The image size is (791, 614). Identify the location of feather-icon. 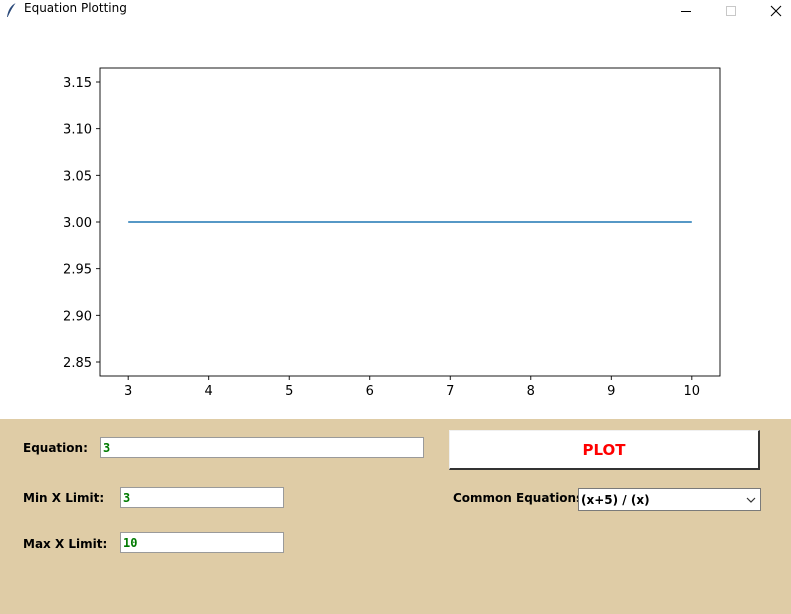
(12, 10).